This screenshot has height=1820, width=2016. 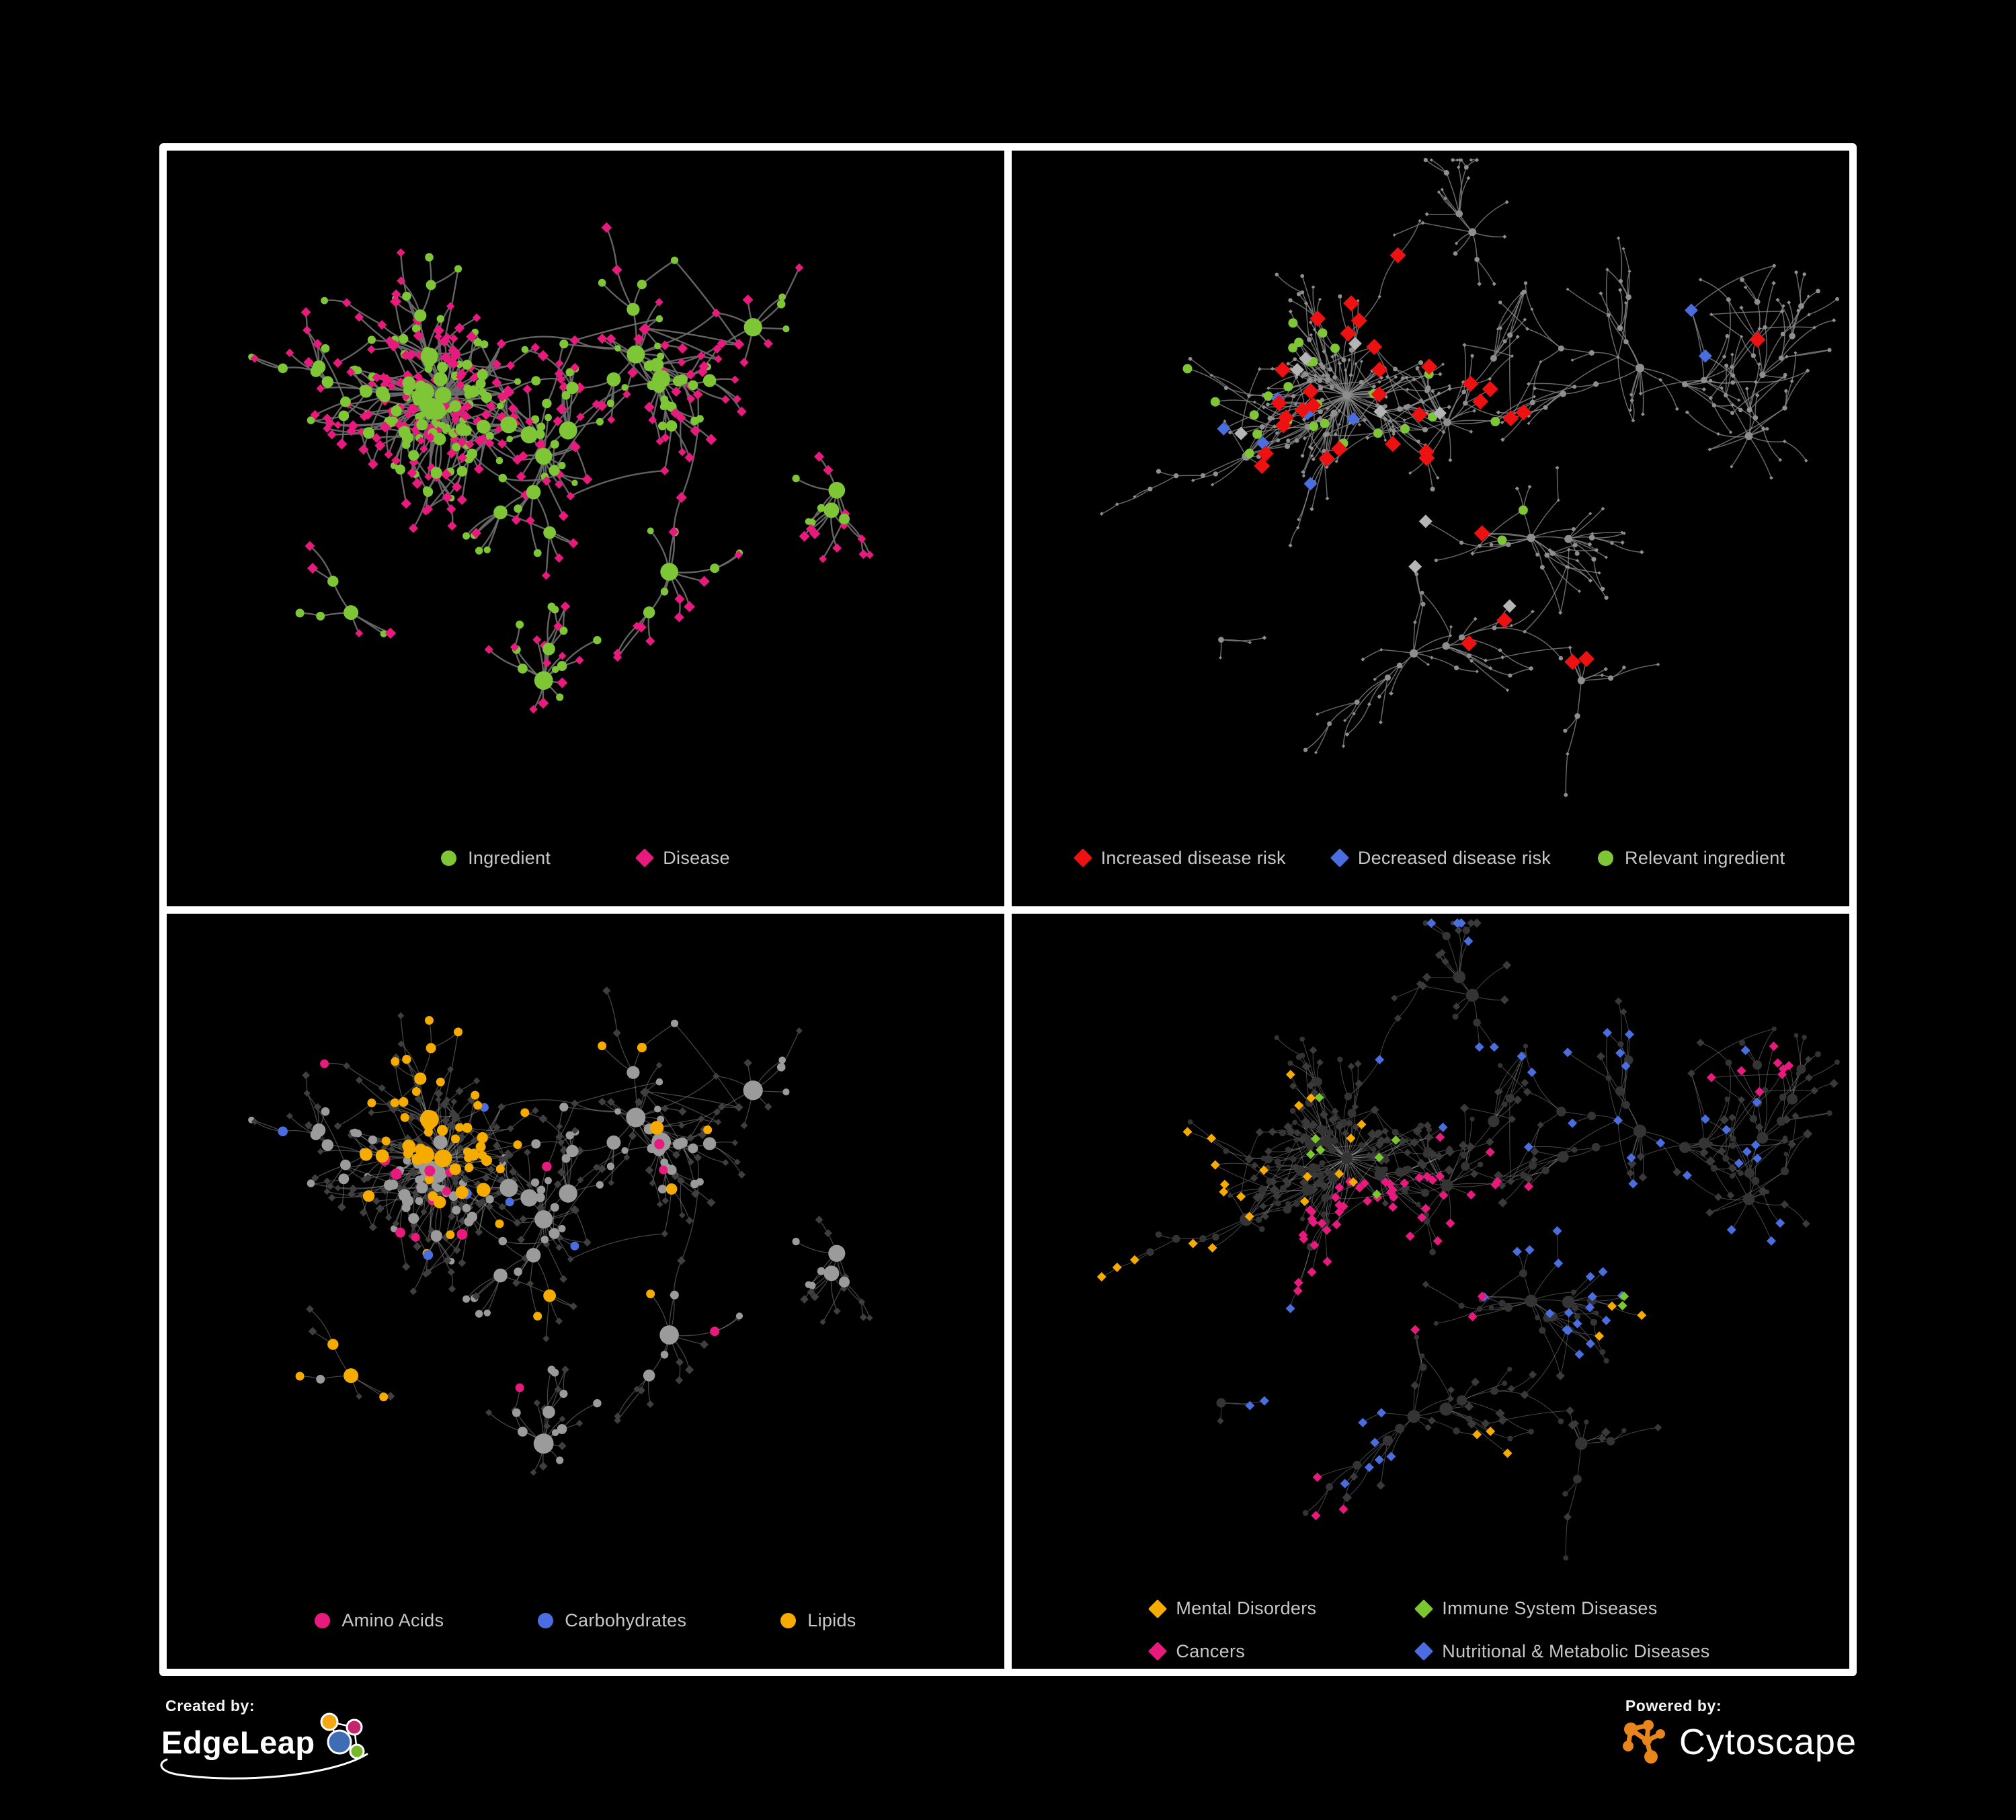 What do you see at coordinates (1768, 1742) in the screenshot?
I see `cytoscape-logo-text: Cytoscape` at bounding box center [1768, 1742].